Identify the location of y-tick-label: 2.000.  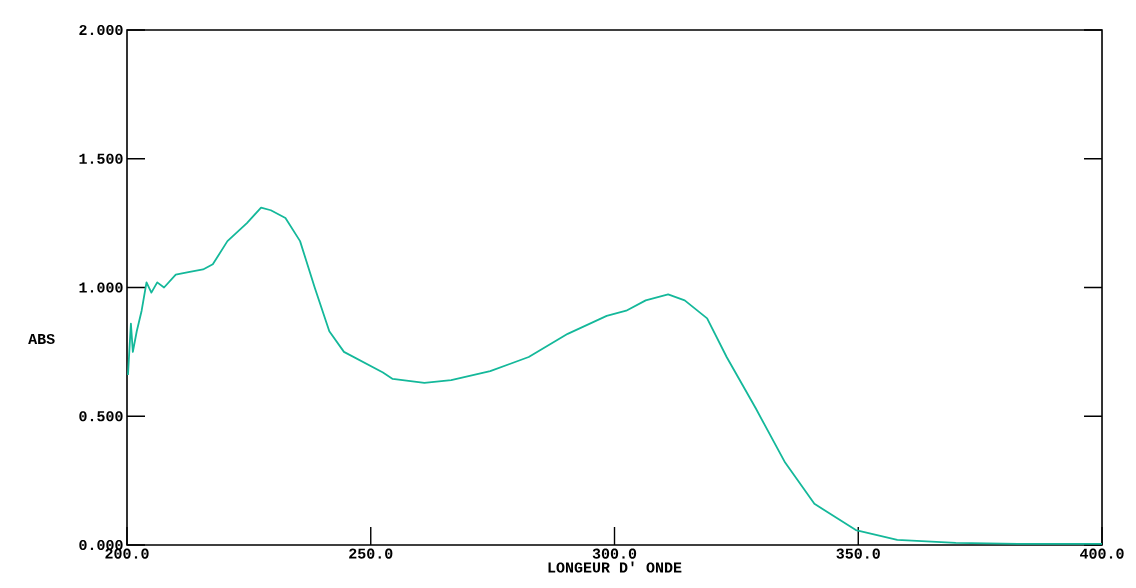
(101, 30).